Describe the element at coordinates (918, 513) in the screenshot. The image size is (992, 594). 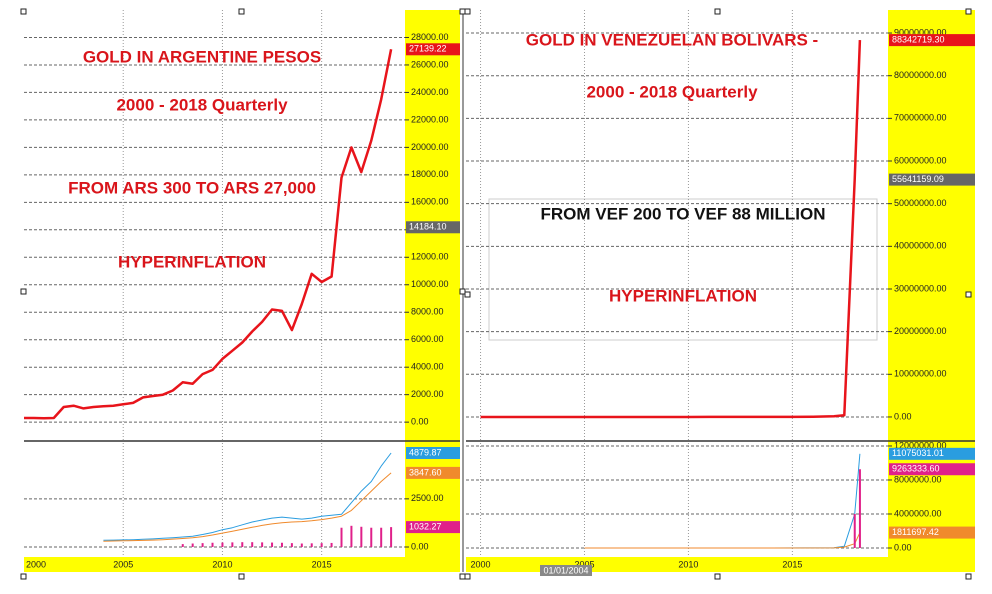
I see `y-tick-label: 4000000.00` at that location.